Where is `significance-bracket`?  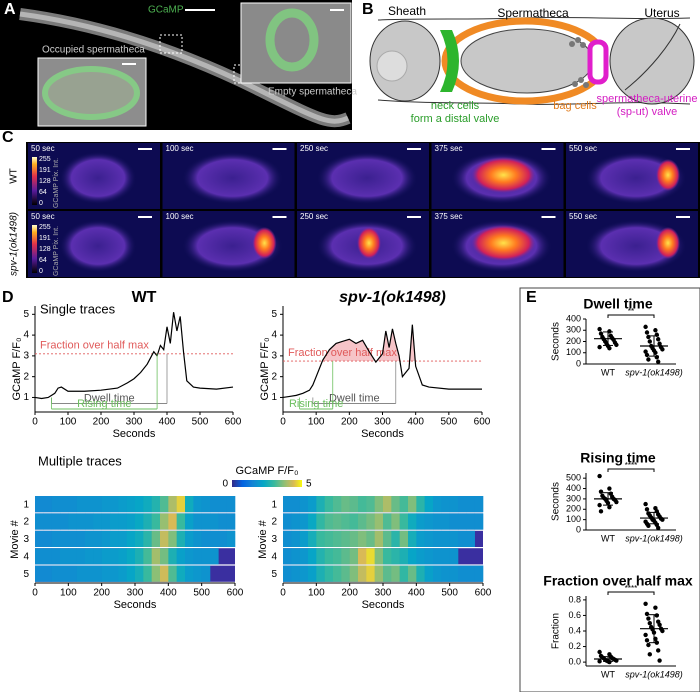 significance-bracket is located at coordinates (631, 316).